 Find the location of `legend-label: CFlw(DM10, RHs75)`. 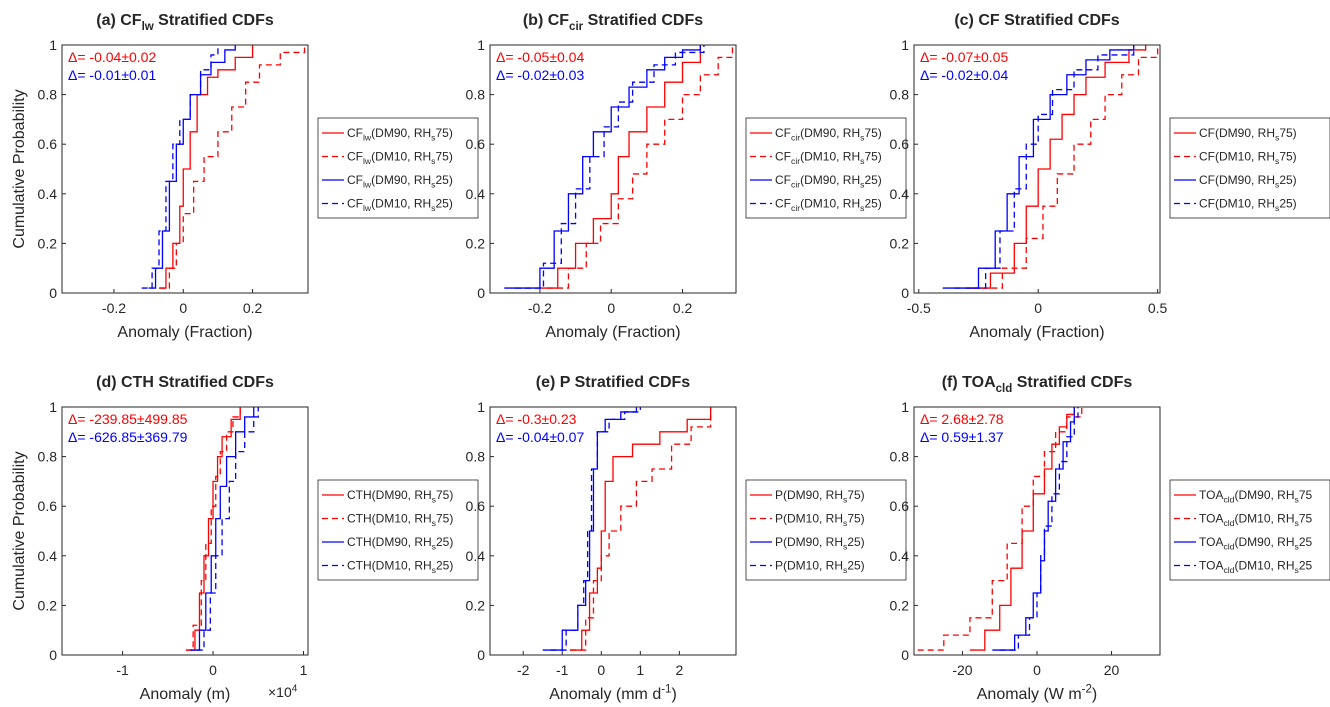

legend-label: CFlw(DM10, RHs75) is located at coordinates (400, 158).